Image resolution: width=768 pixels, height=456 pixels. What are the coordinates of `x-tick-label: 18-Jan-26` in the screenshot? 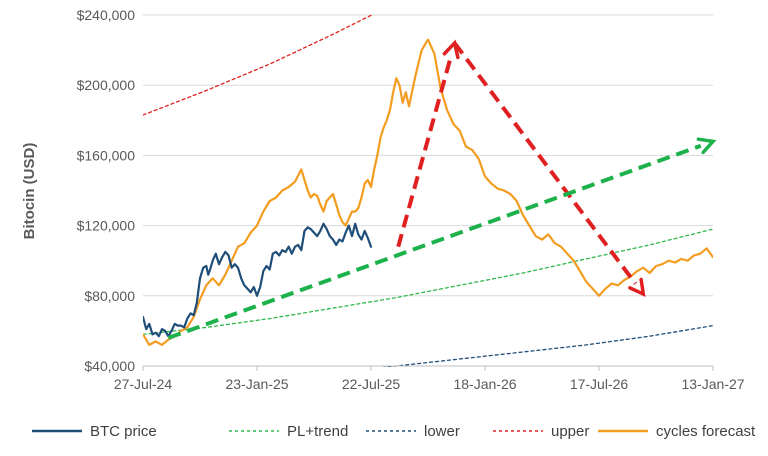 It's located at (484, 384).